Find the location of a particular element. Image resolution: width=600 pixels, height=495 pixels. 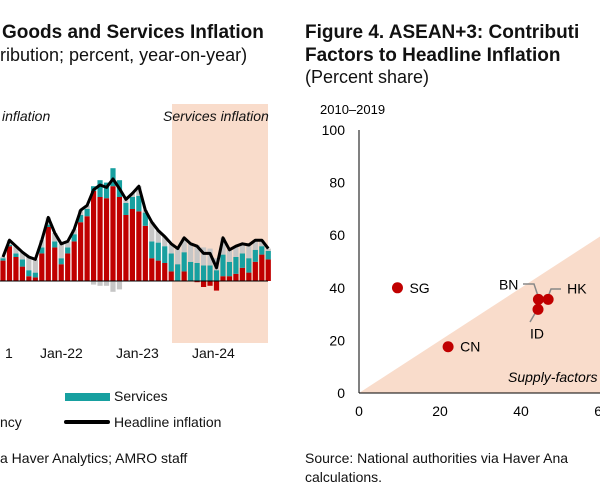

supply-factors-region is located at coordinates (479, 314).